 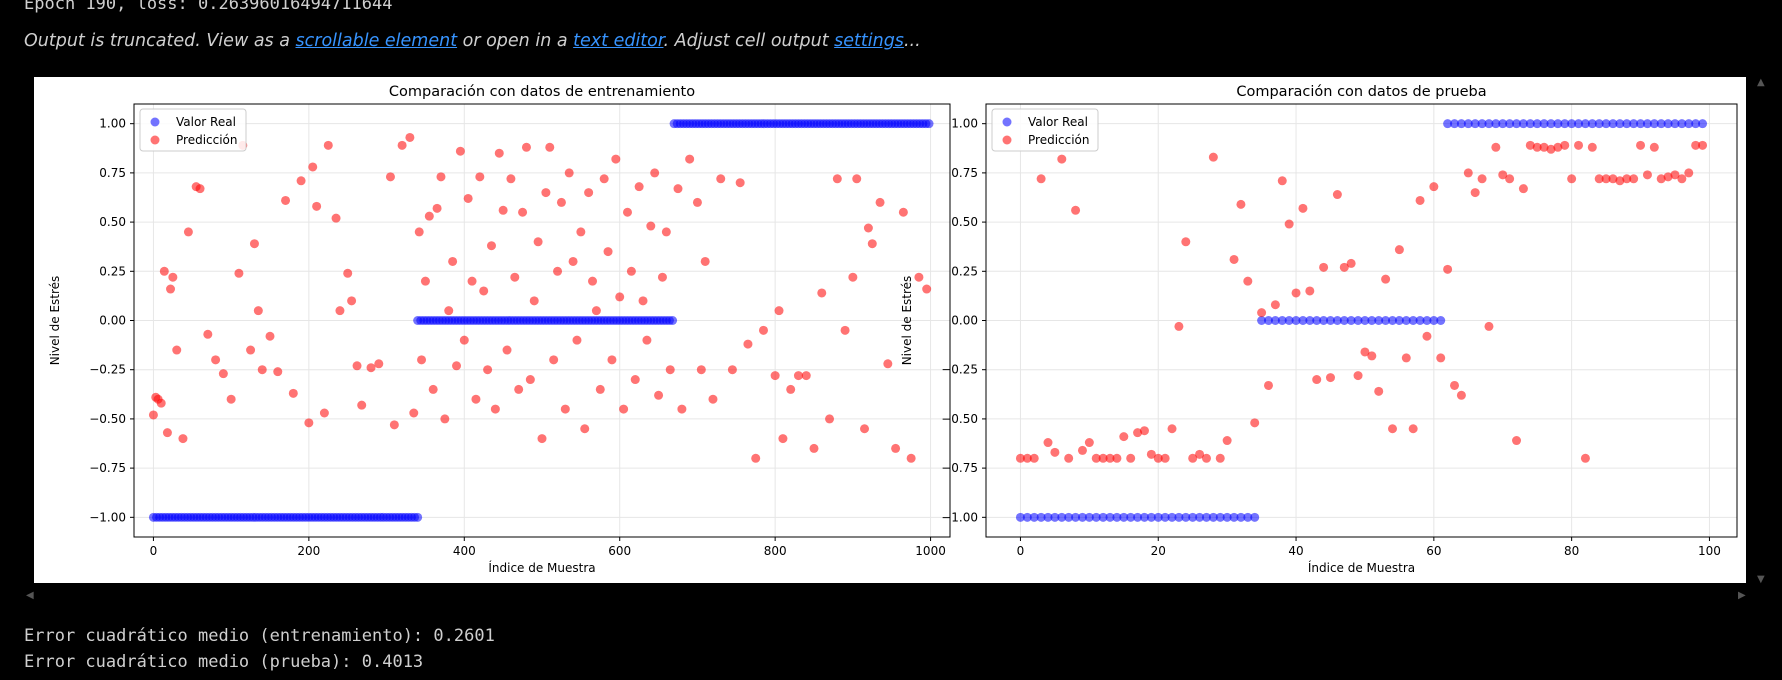 I want to click on scroll-down-icon: ▼, so click(x=1761, y=579).